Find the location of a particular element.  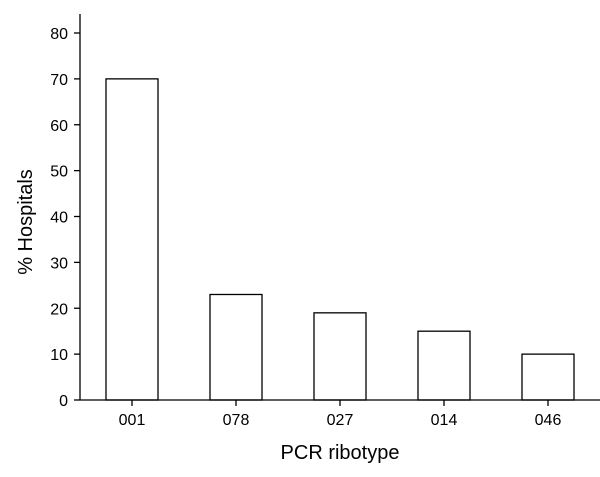

y-axis-title: % Hospitals is located at coordinates (26, 222).